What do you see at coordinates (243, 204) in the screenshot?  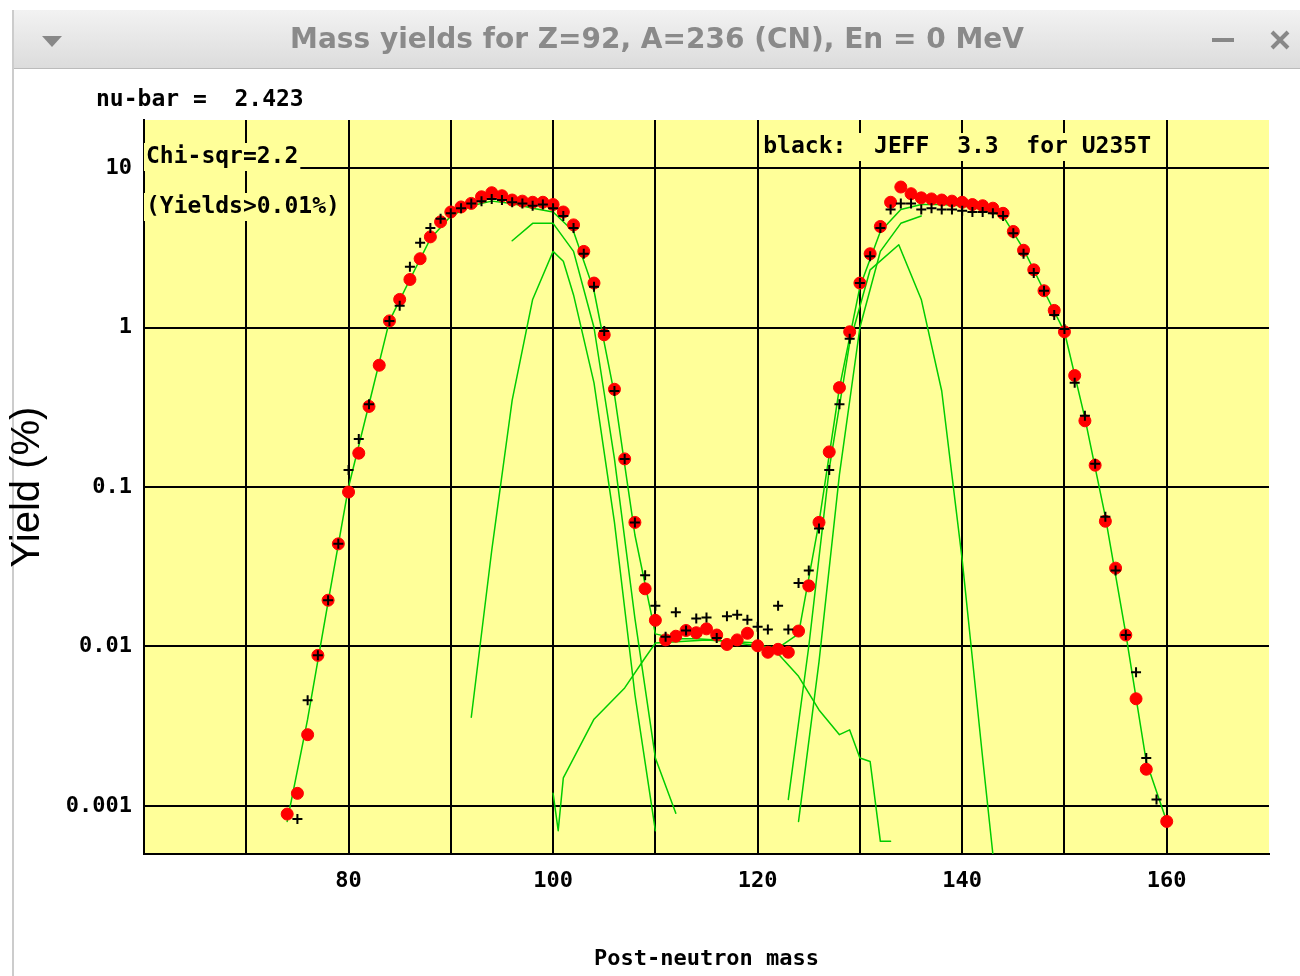 I see `annotation: (Yields>0.01%)` at bounding box center [243, 204].